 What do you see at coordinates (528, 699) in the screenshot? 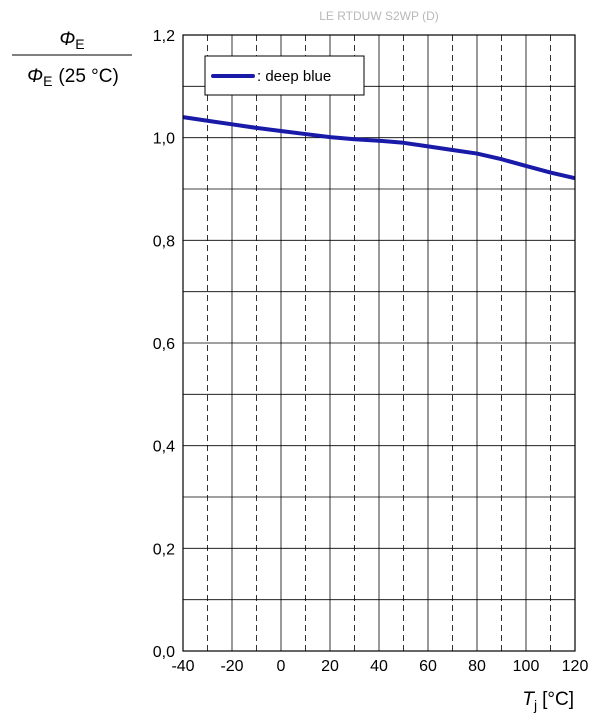
I see `x-axis-symbol: T` at bounding box center [528, 699].